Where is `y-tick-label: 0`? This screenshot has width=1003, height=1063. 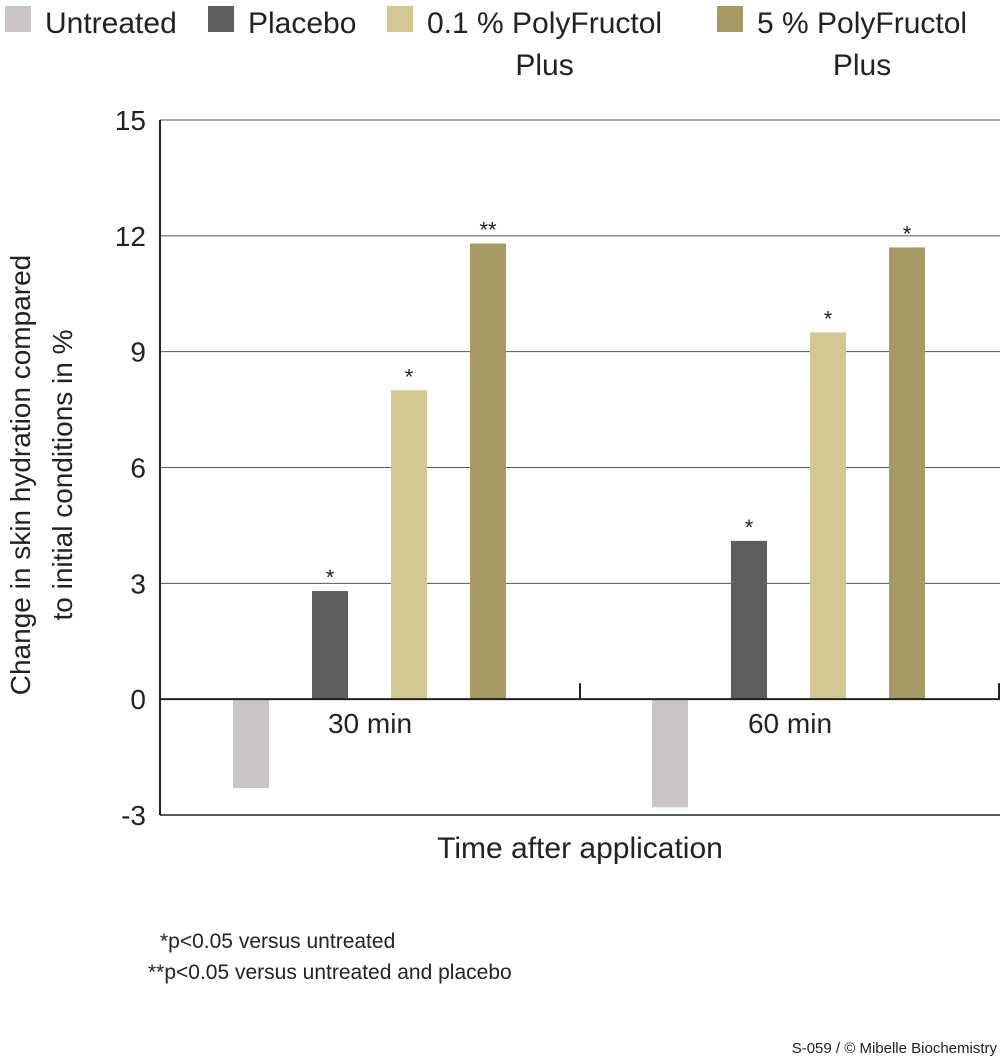 y-tick-label: 0 is located at coordinates (138, 699).